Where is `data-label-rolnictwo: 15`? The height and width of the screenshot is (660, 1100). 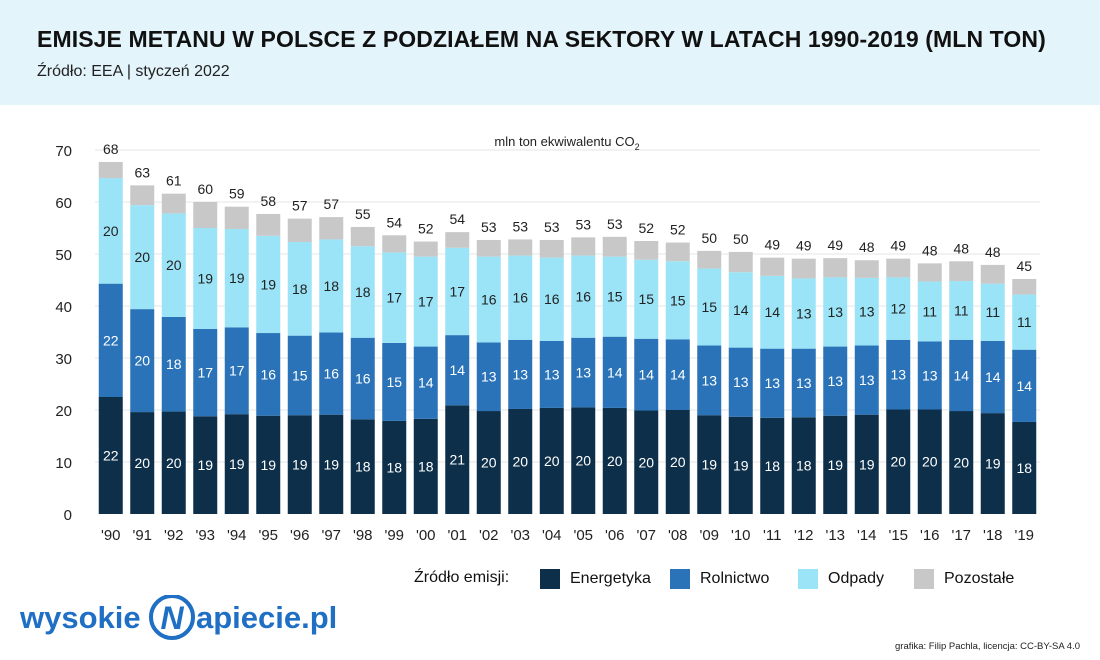 data-label-rolnictwo: 15 is located at coordinates (300, 375).